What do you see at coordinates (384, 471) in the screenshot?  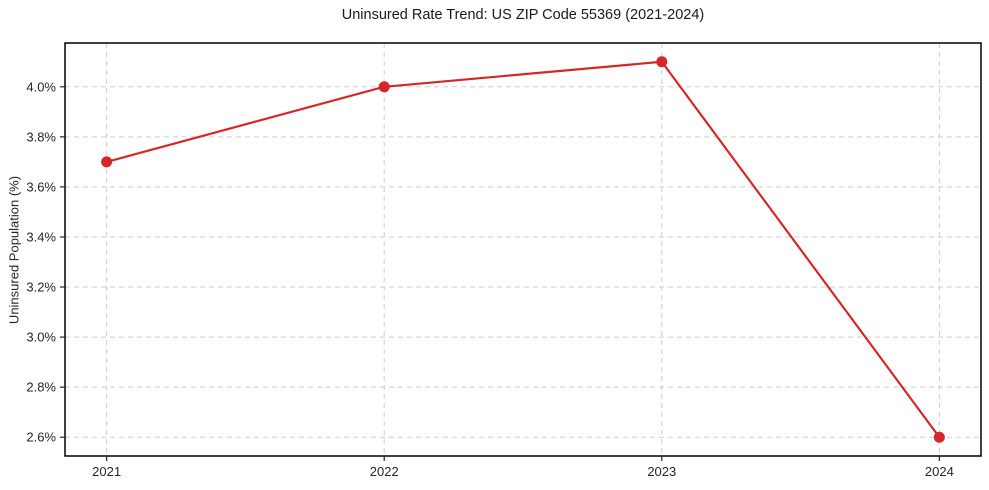 I see `x-tick-label: 2022` at bounding box center [384, 471].